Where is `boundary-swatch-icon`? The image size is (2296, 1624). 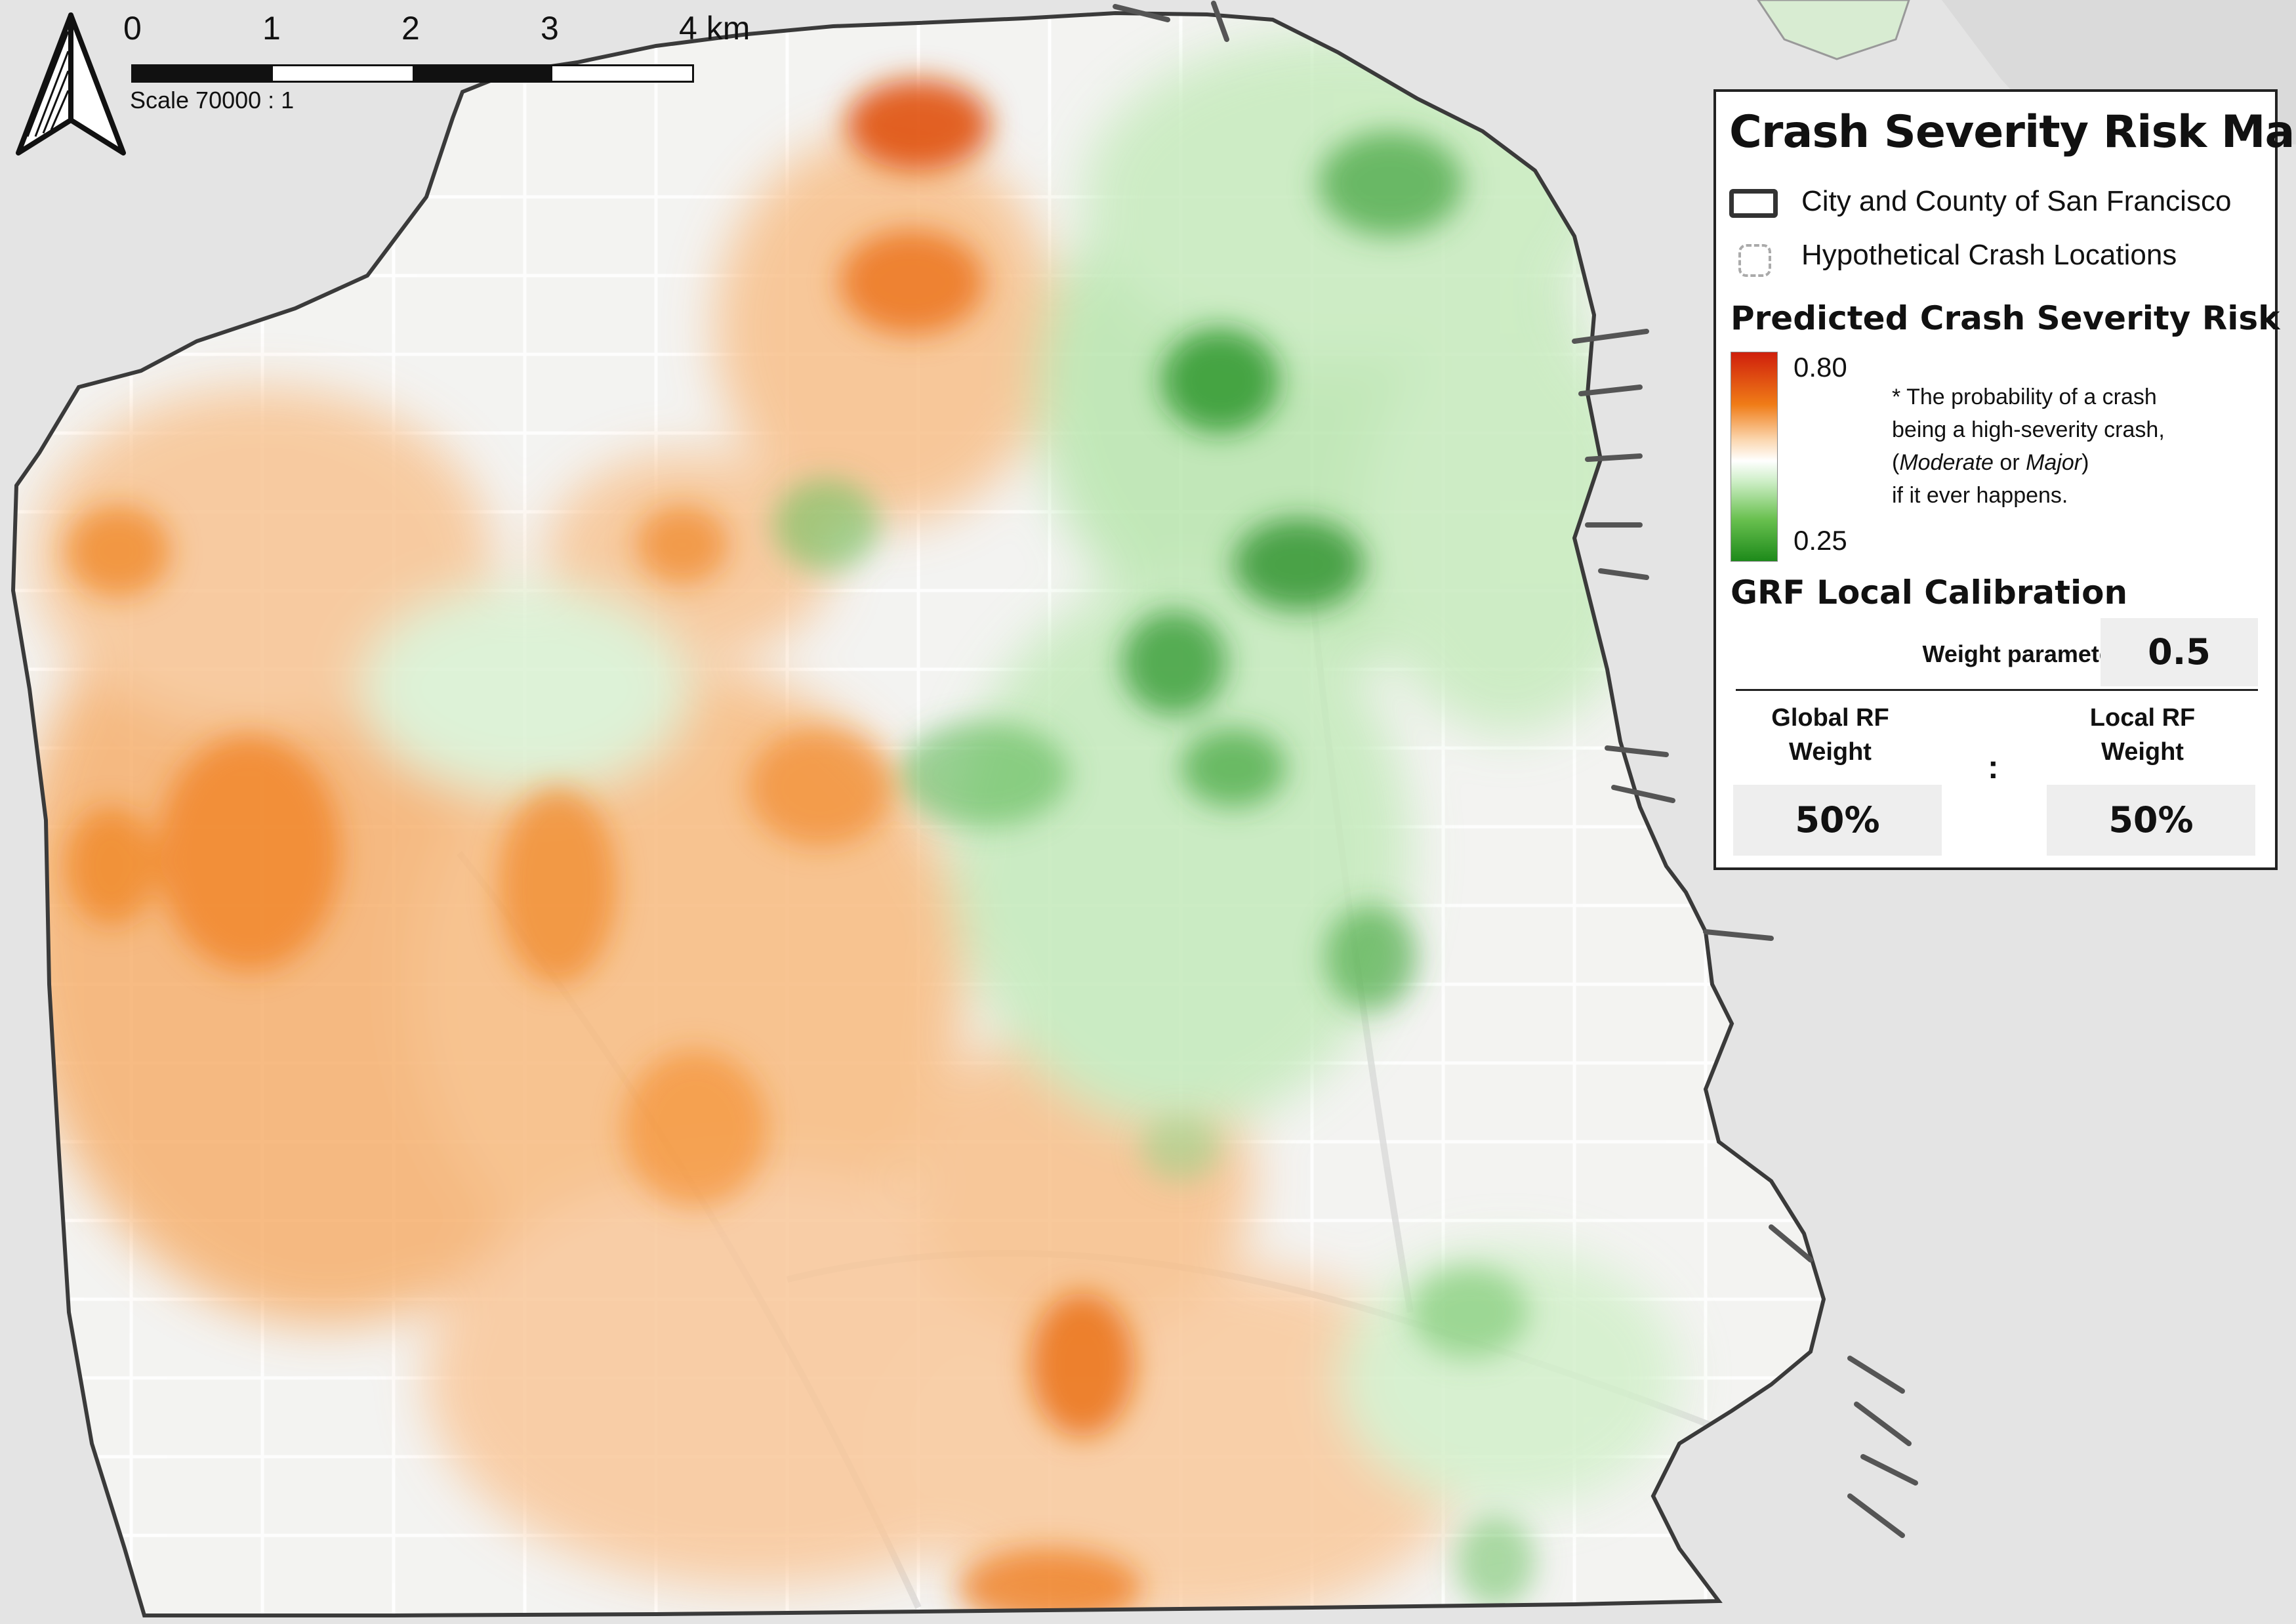
boundary-swatch-icon is located at coordinates (1754, 204).